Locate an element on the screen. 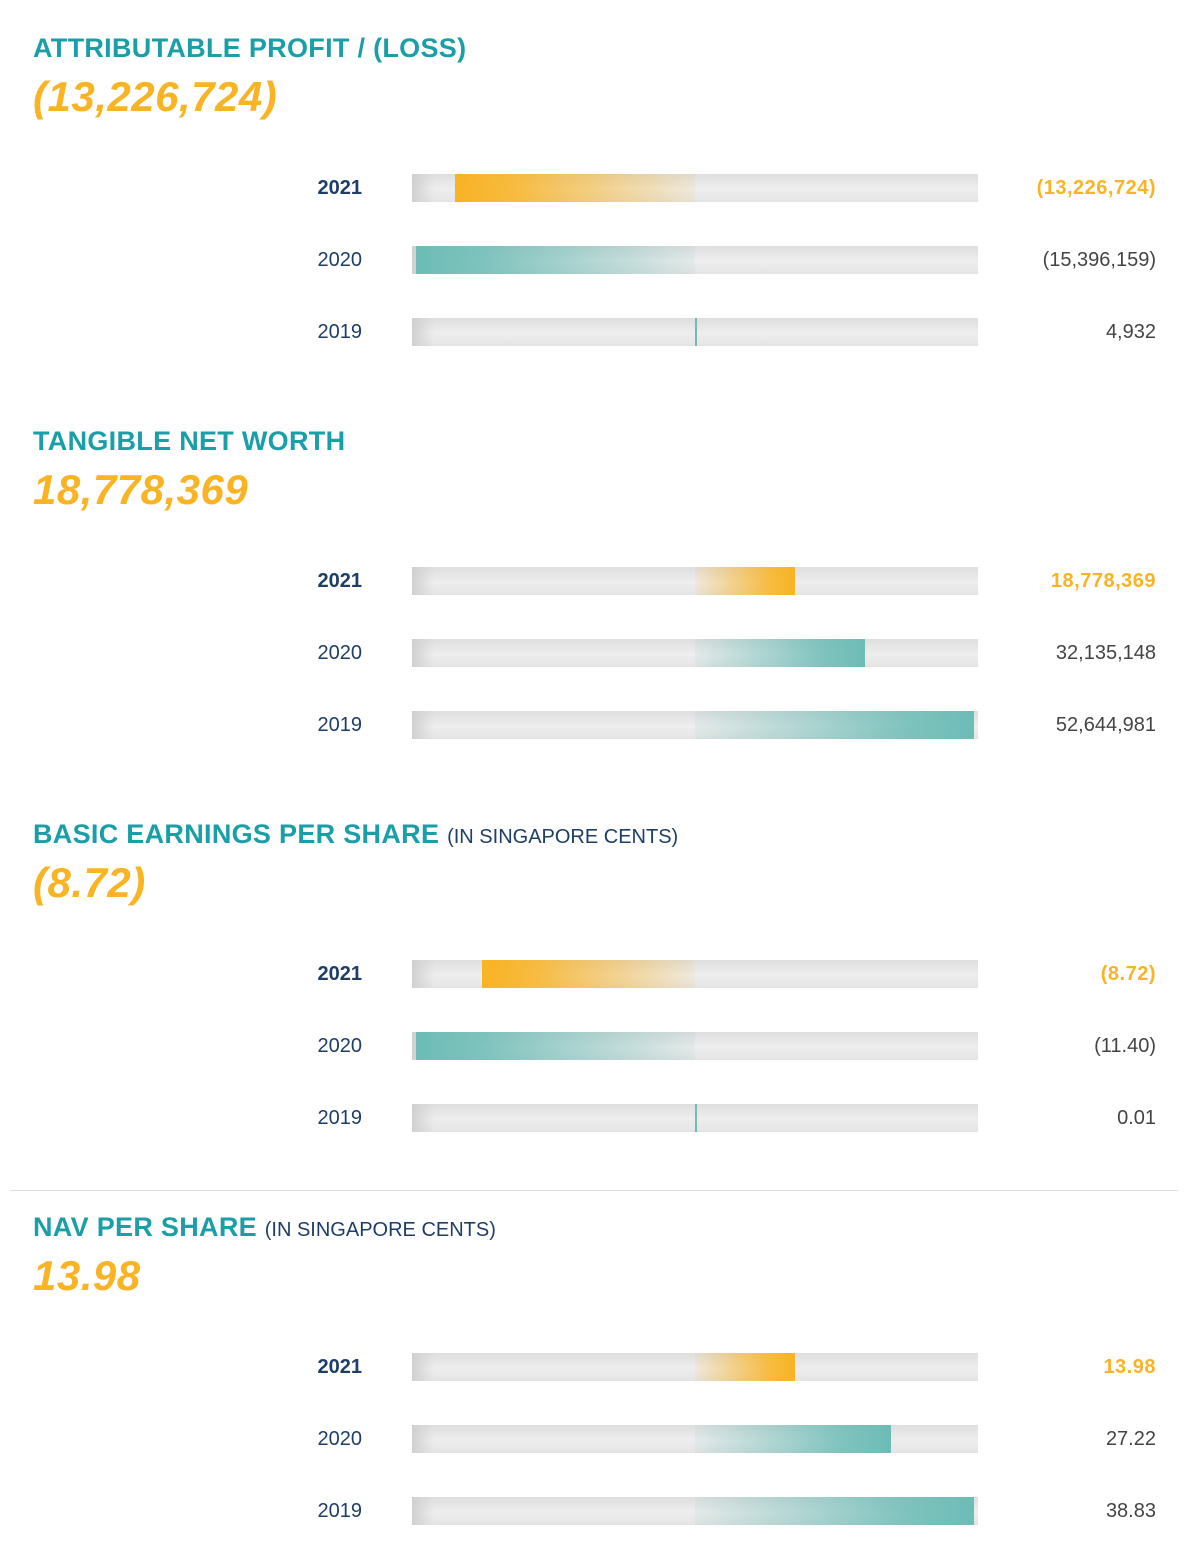  headline-value: (8.72) is located at coordinates (89, 882).